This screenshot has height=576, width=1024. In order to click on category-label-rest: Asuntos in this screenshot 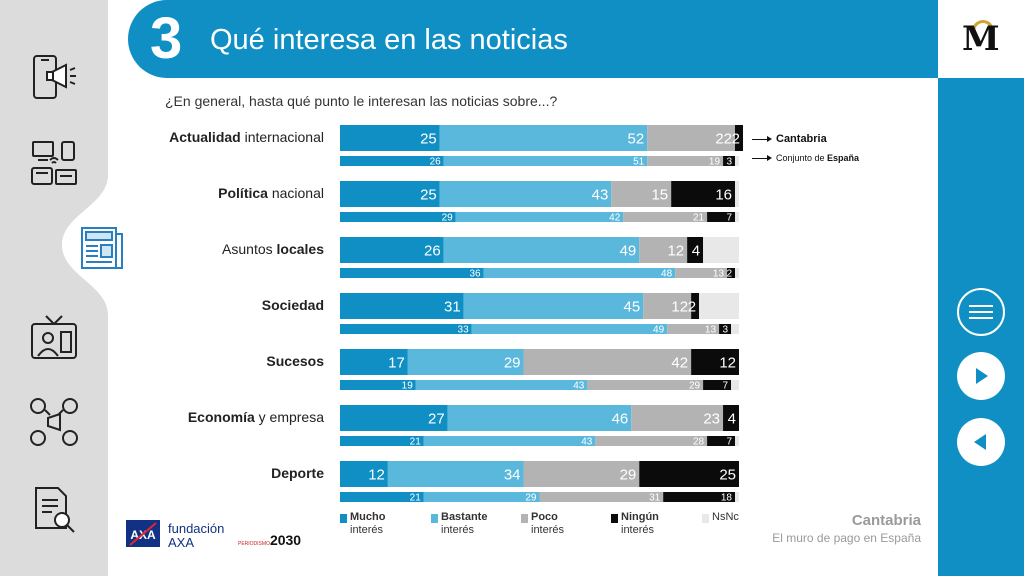, I will do `click(249, 249)`.